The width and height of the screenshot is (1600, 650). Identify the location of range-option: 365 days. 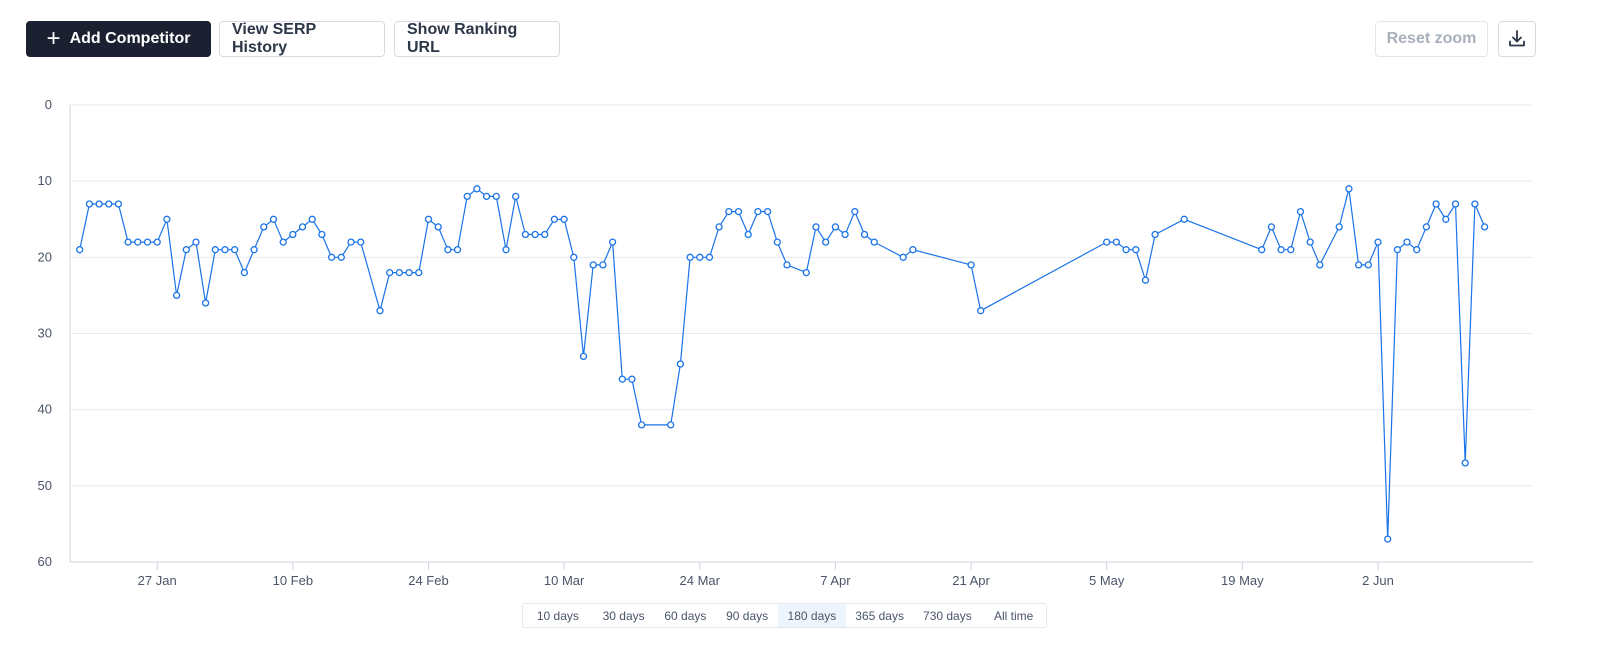
(879, 615).